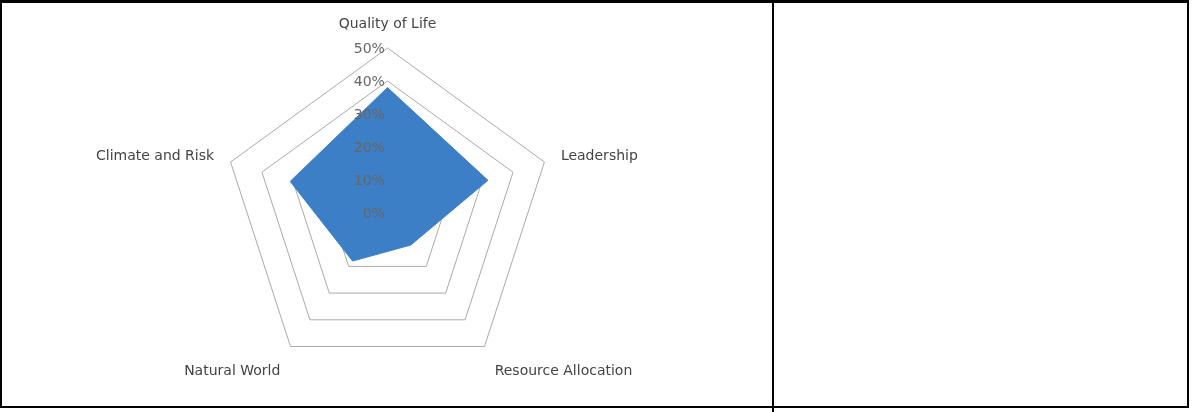 The width and height of the screenshot is (1193, 412). What do you see at coordinates (232, 369) in the screenshot?
I see `spoke-label: Natural World` at bounding box center [232, 369].